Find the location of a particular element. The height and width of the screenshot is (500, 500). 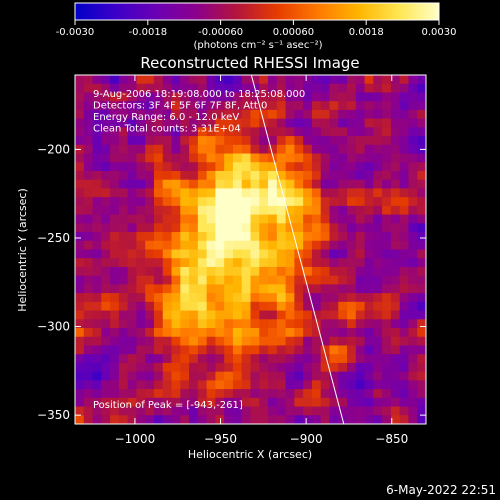

annotation-line: Detectors: 3F 4F 5F 6F 7F 8F, Att 0 is located at coordinates (180, 106).